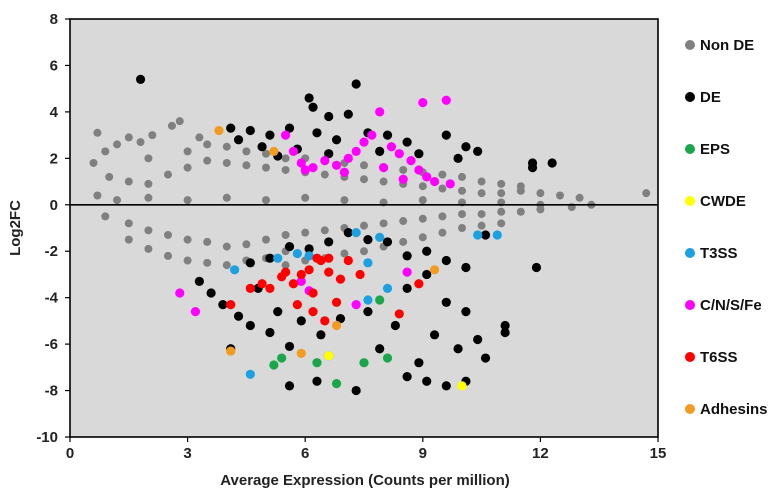 The image size is (779, 491). Describe the element at coordinates (727, 45) in the screenshot. I see `legend-label: Non DE` at that location.